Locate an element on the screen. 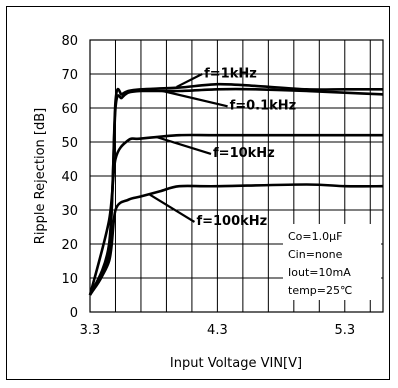 The image size is (398, 388). x-tick-label: 4.3 is located at coordinates (217, 330).